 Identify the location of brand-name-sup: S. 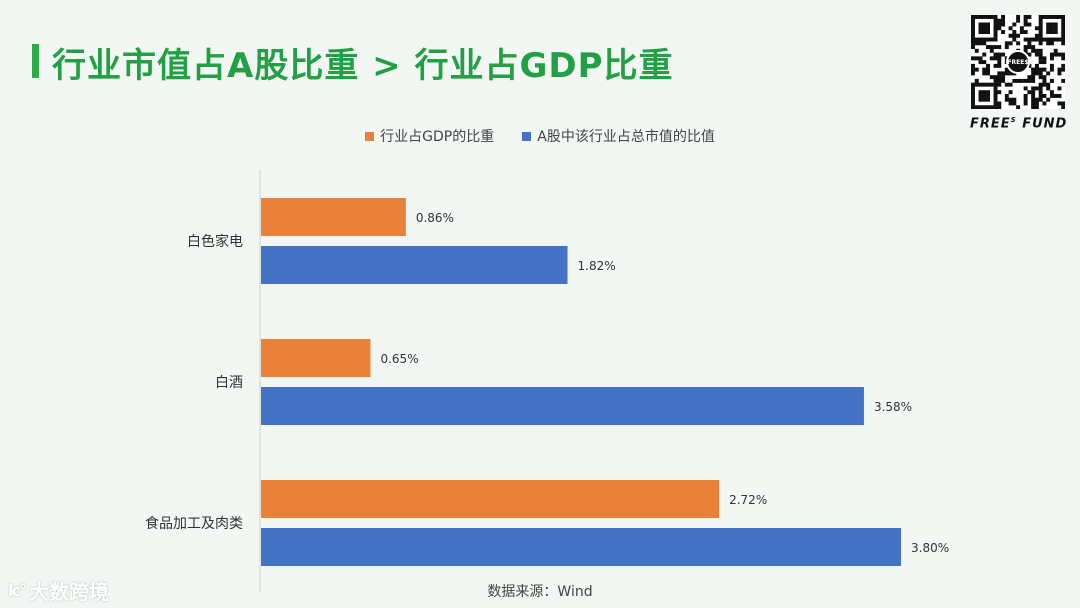
(1013, 120).